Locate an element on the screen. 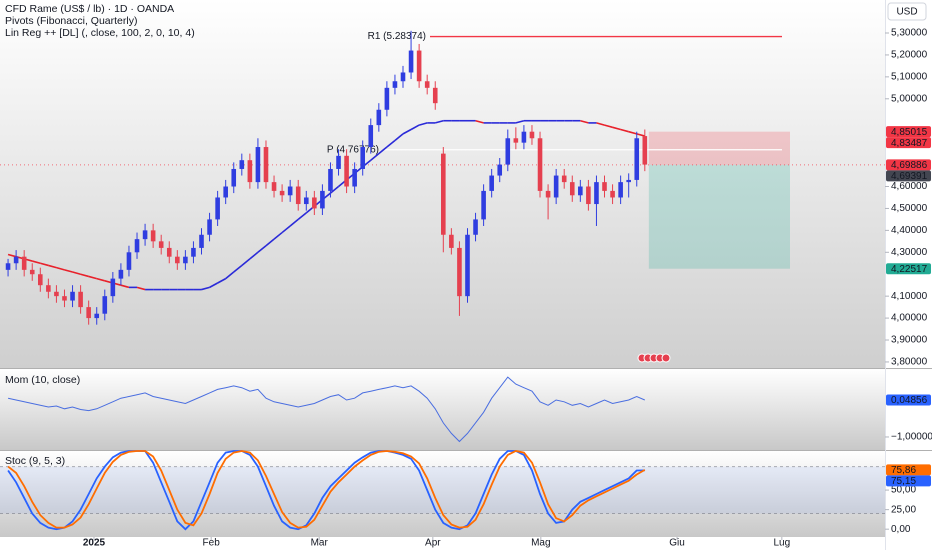 The height and width of the screenshot is (550, 932). position-stop-zone is located at coordinates (719, 148).